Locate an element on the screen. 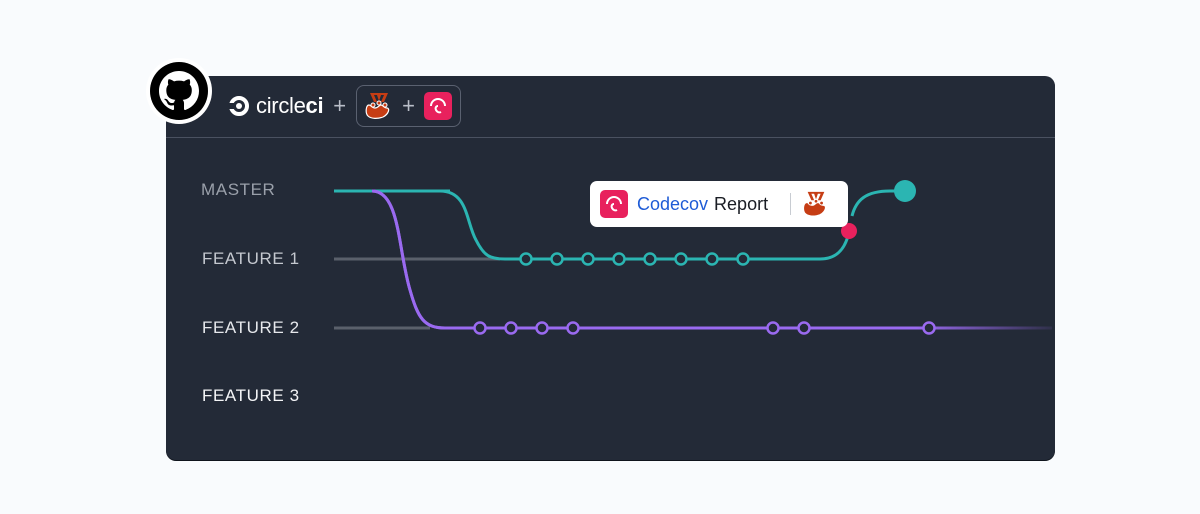  branch-label-feature-2: FEATURE 2 is located at coordinates (251, 327).